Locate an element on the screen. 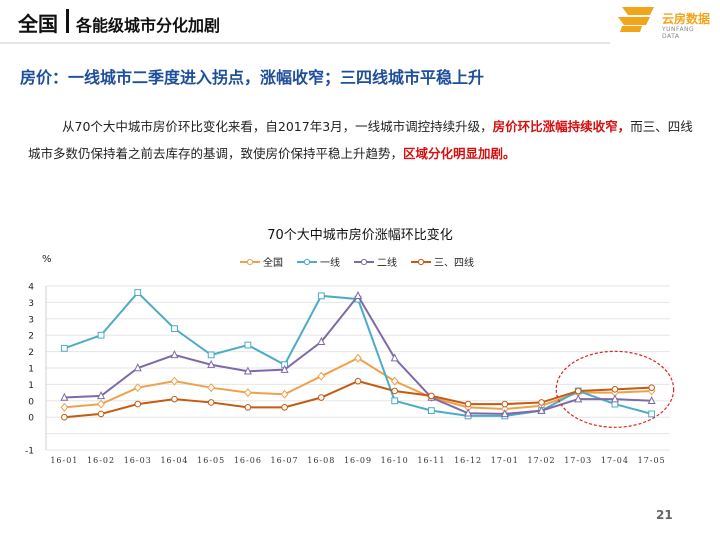 Image resolution: width=720 pixels, height=540 pixels. x-tick-label: 16-12 is located at coordinates (468, 460).